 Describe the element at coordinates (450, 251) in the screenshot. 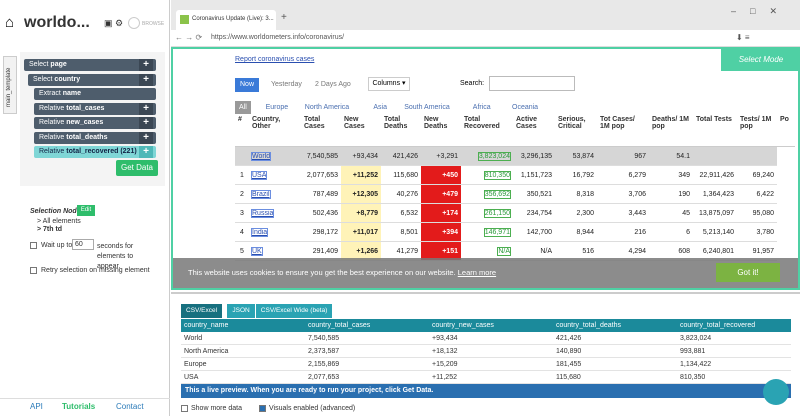

I see `cell-text: +151` at that location.